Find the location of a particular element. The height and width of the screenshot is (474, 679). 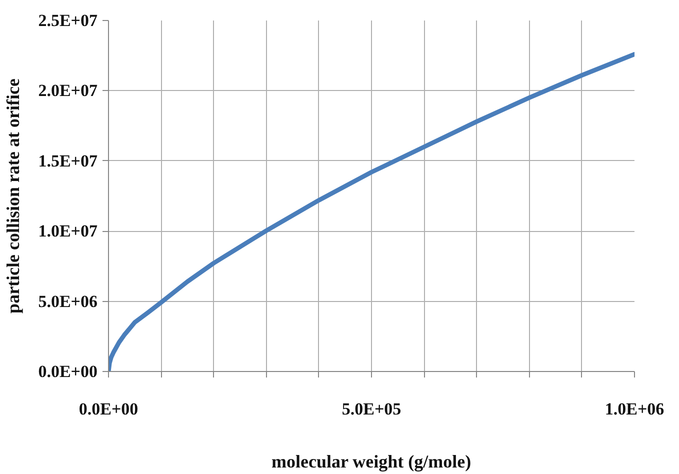

y-tick-label: 1.0E+07 is located at coordinates (68, 231).